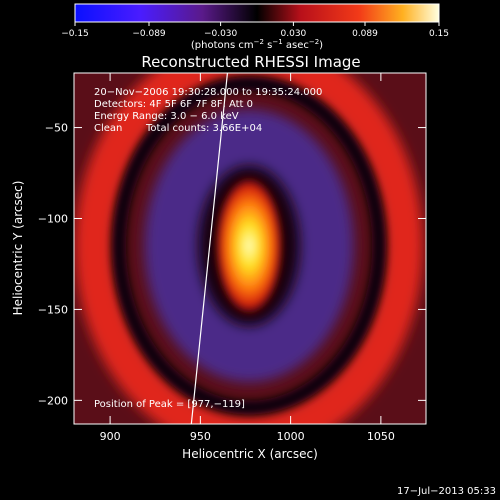 The width and height of the screenshot is (500, 500). What do you see at coordinates (250, 454) in the screenshot?
I see `x-axis-label: Heliocentric X (arcsec)` at bounding box center [250, 454].